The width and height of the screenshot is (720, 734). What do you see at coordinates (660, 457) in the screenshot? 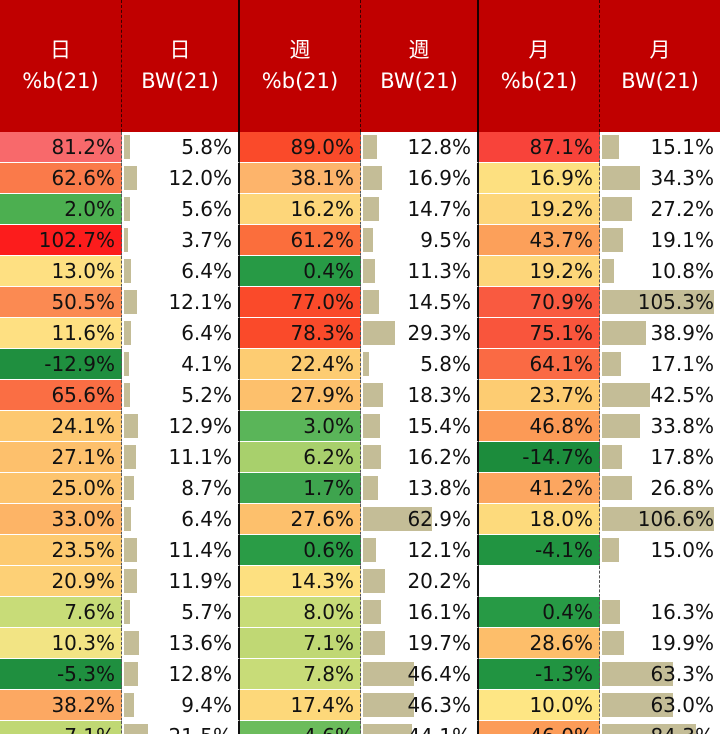
I see `monthly-bw-cell: 17.8%` at bounding box center [660, 457].